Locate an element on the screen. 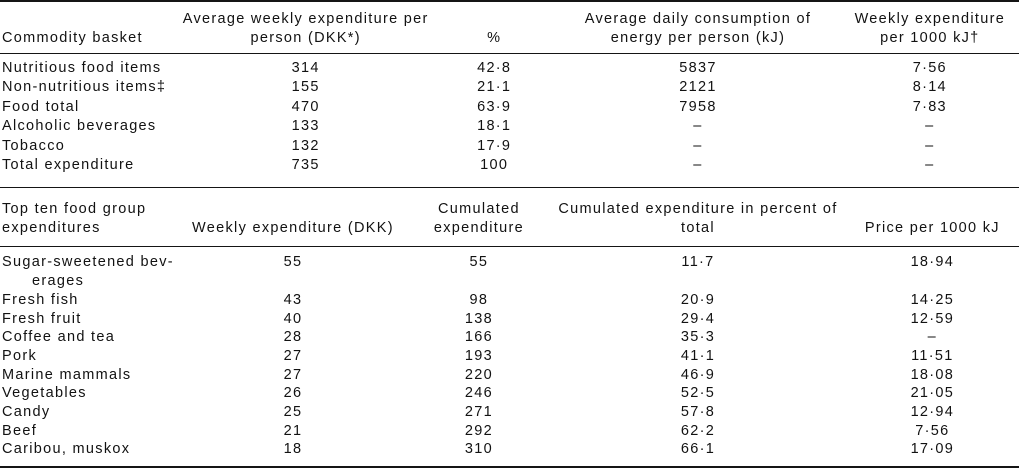 The image size is (1019, 471). value-cell: 18·94 is located at coordinates (932, 262).